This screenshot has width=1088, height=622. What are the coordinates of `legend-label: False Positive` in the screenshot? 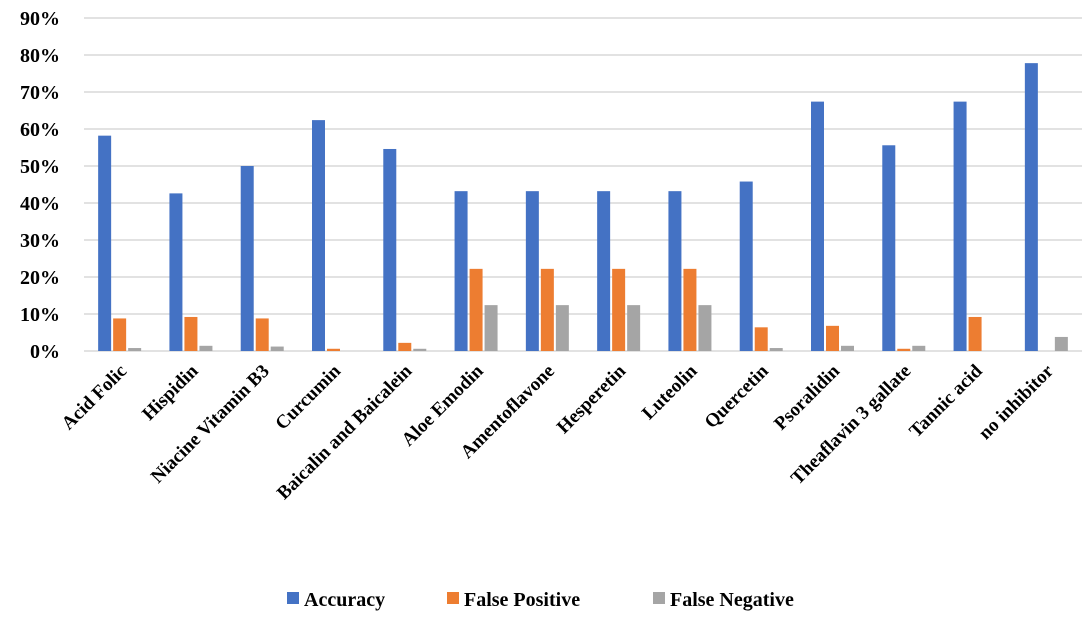 It's located at (522, 600).